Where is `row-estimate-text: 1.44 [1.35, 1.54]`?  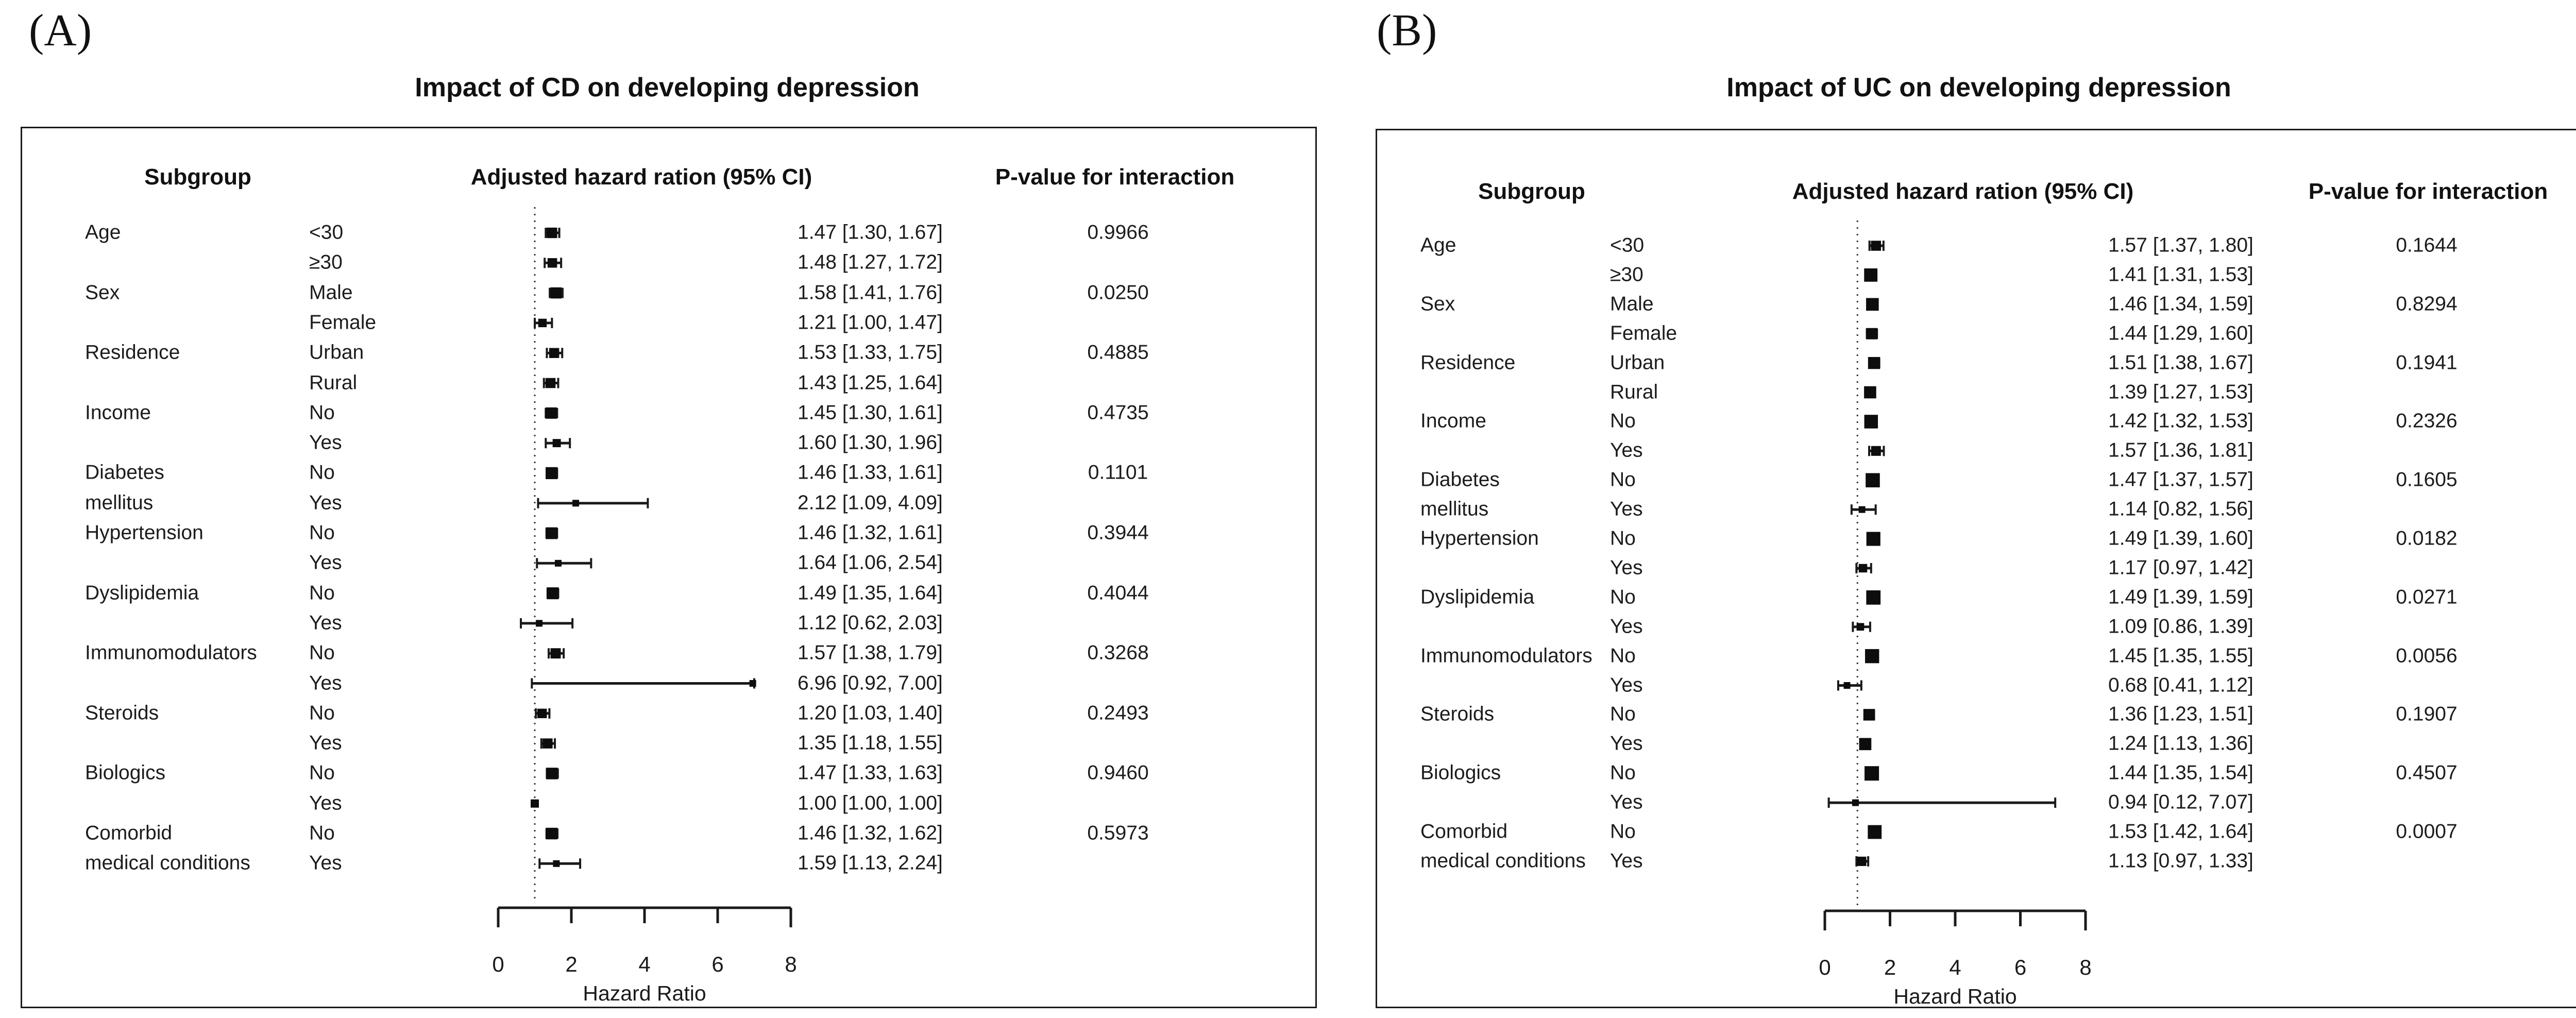 row-estimate-text: 1.44 [1.35, 1.54] is located at coordinates (2180, 772).